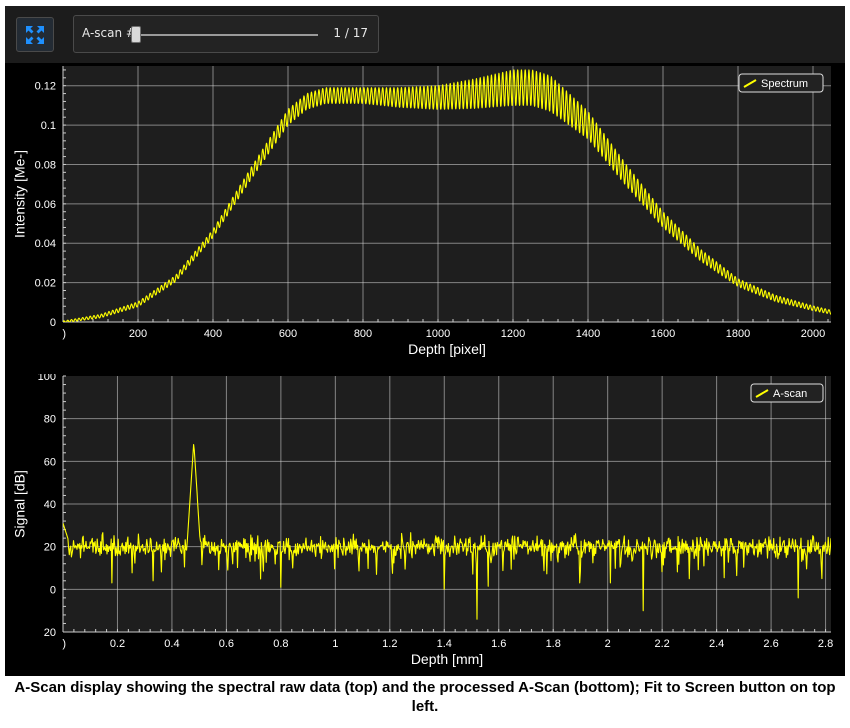 The image size is (850, 728). I want to click on a-scan-label: A-scan #, so click(109, 33).